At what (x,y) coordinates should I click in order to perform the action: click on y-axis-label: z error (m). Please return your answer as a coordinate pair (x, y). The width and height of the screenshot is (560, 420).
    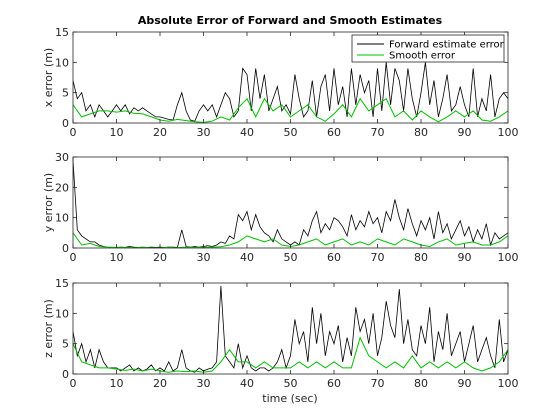
    Looking at the image, I should click on (48, 328).